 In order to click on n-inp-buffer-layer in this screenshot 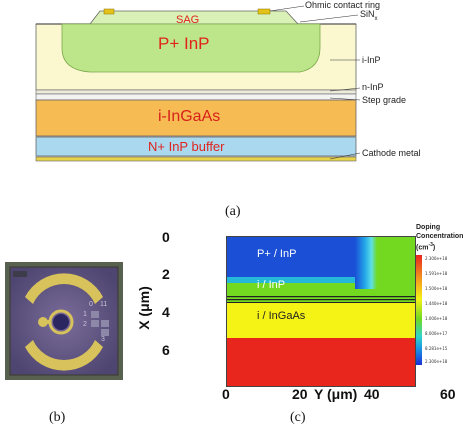, I will do `click(196, 146)`.